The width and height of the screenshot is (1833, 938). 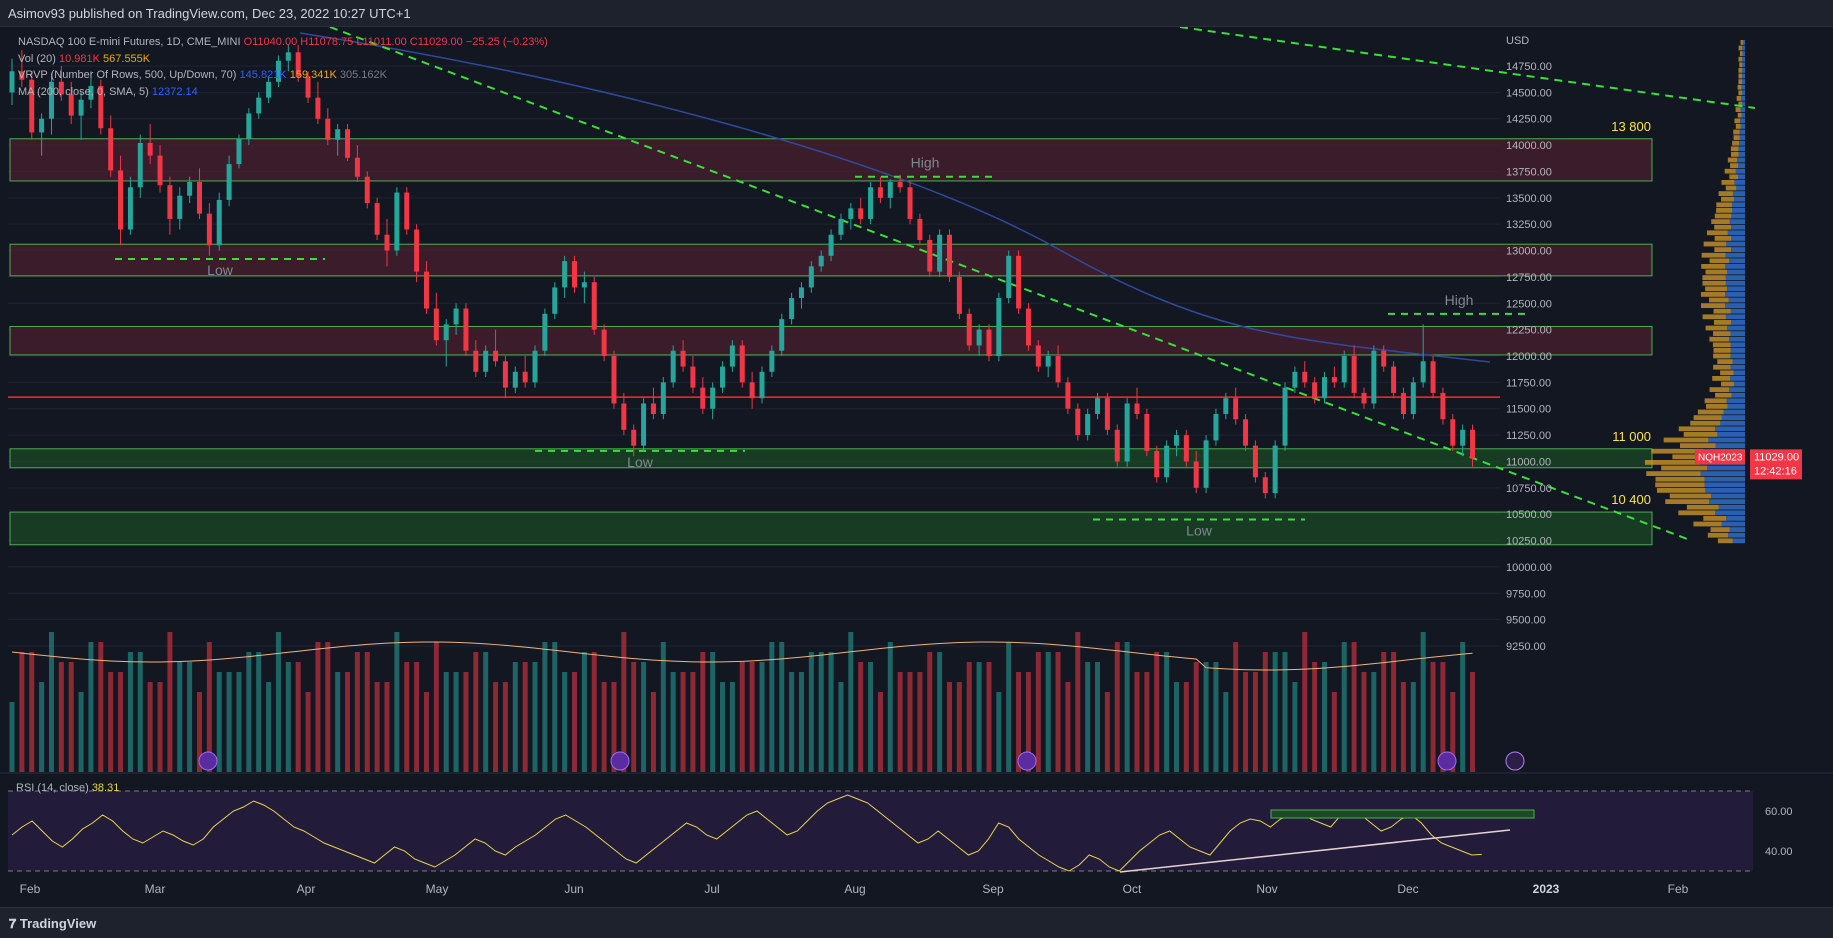 What do you see at coordinates (79, 58) in the screenshot?
I see `vol-value: 10.981K` at bounding box center [79, 58].